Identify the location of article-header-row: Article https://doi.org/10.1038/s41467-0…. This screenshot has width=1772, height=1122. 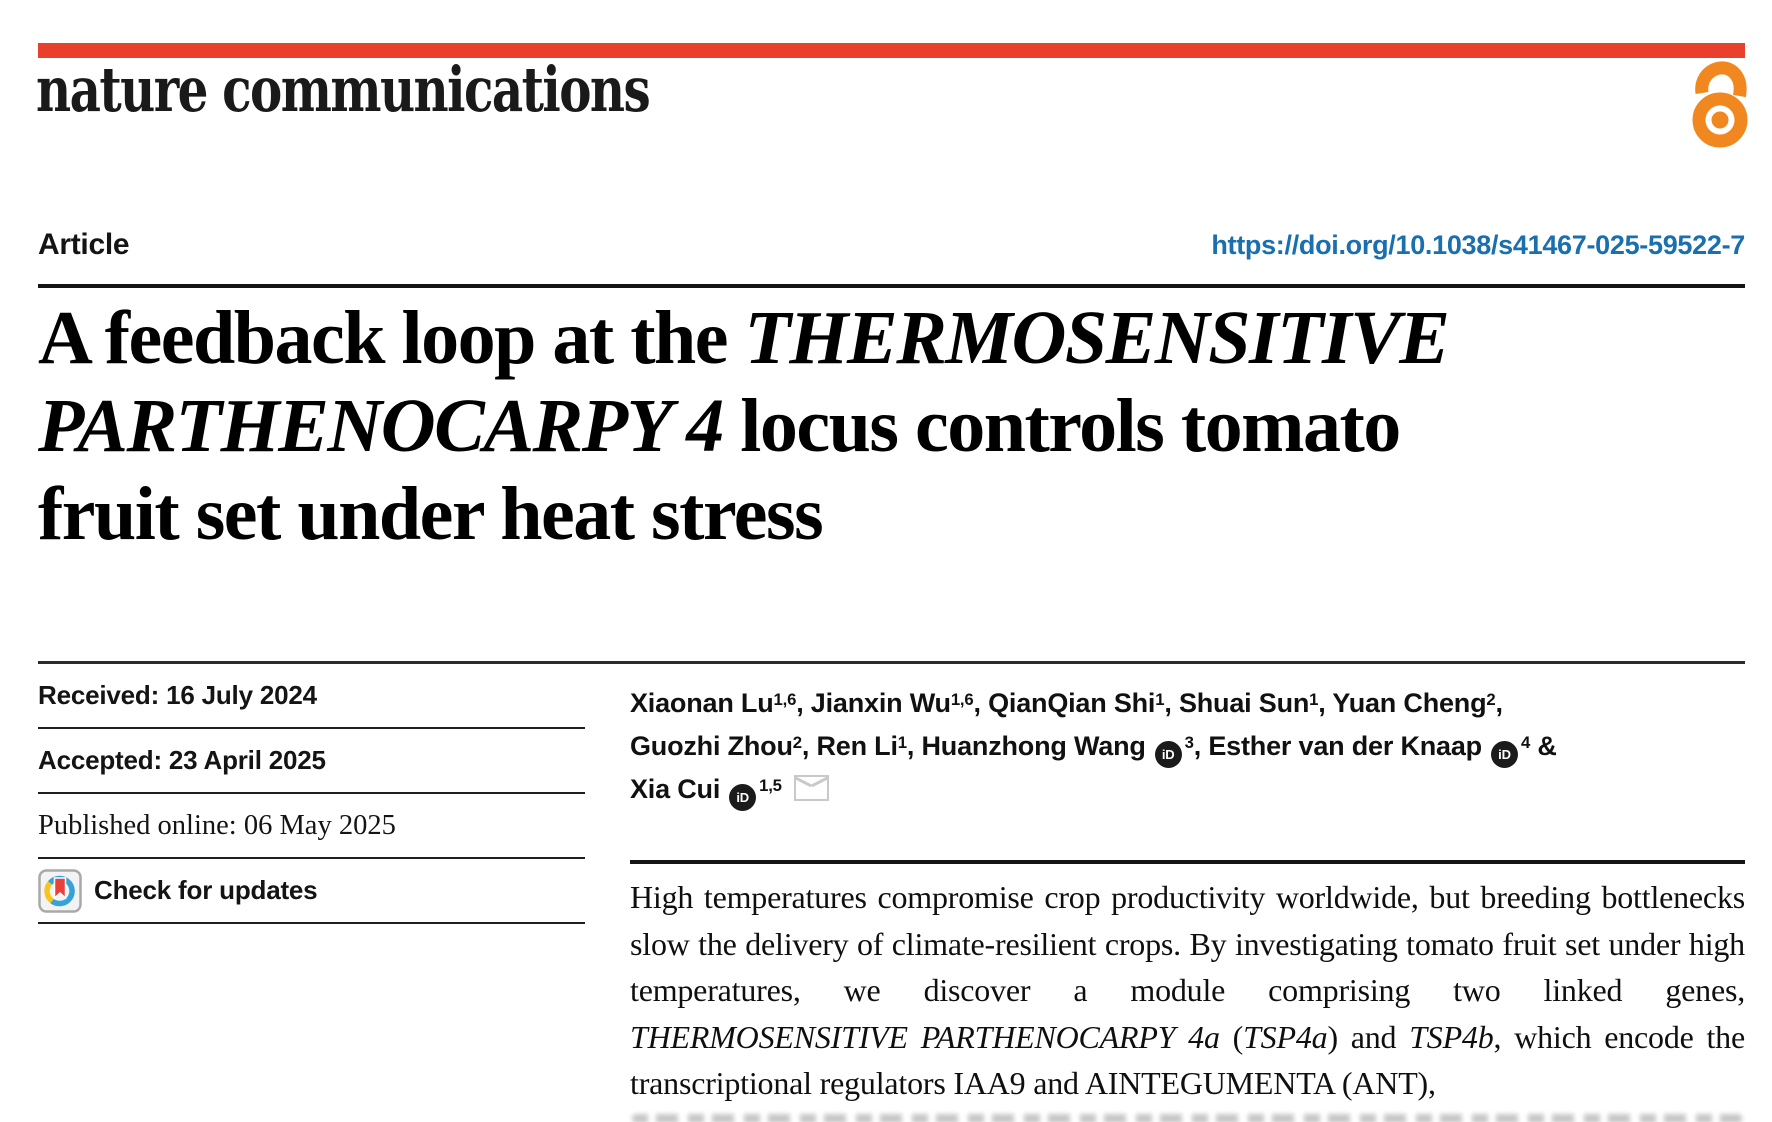
(891, 245).